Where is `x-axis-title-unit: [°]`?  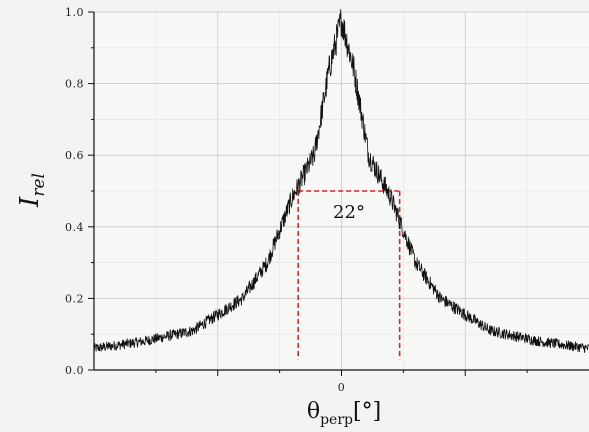 x-axis-title-unit: [°] is located at coordinates (367, 411).